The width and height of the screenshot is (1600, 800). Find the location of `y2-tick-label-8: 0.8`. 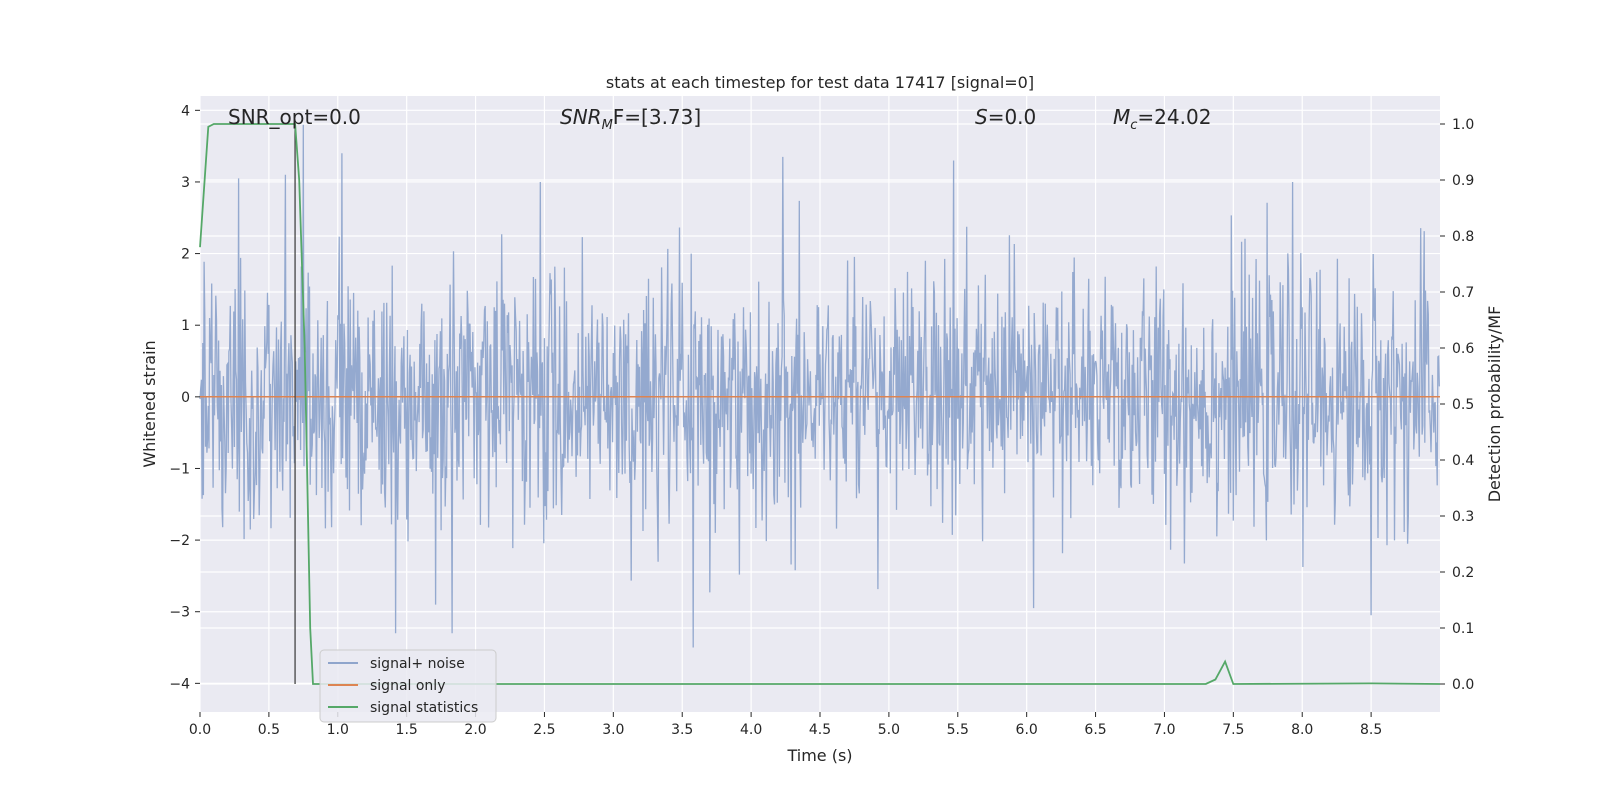

y2-tick-label-8: 0.8 is located at coordinates (1463, 237).